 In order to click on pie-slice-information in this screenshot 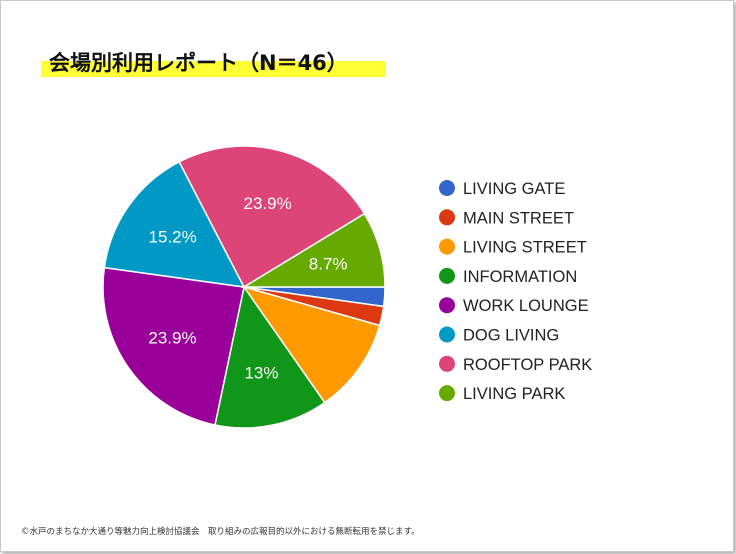, I will do `click(270, 357)`.